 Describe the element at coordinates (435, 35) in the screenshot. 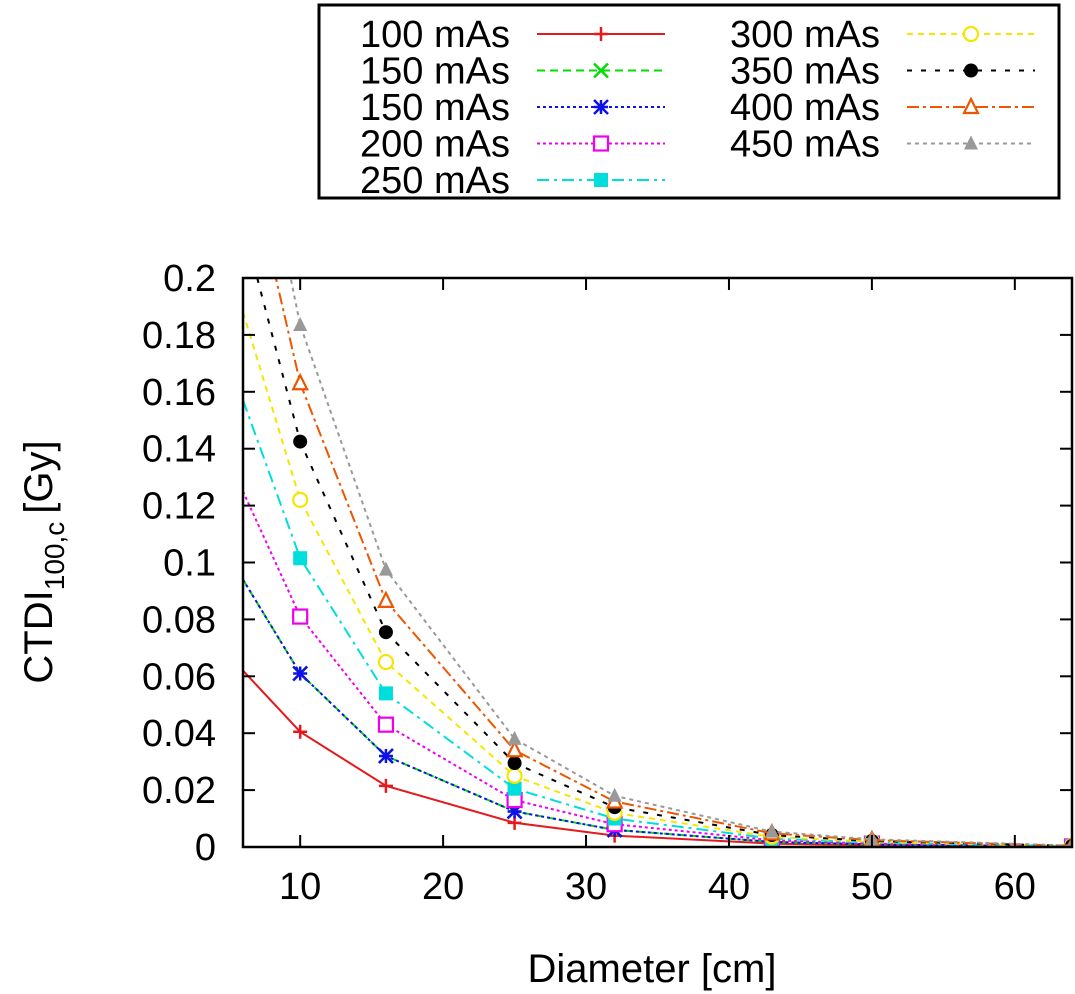

I see `legend-label: 100 mAs` at that location.